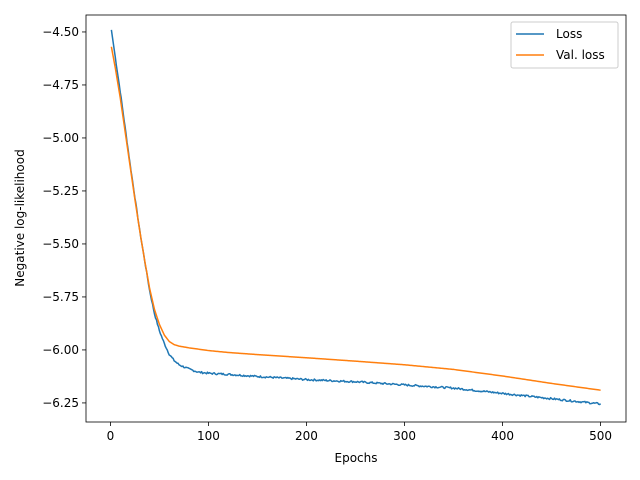  I want to click on y-axis-ticks: −4.50 −4.75 −5.00 −5.25 −5.50 −5.75 −6.00 −6.25, so click(64, 217).